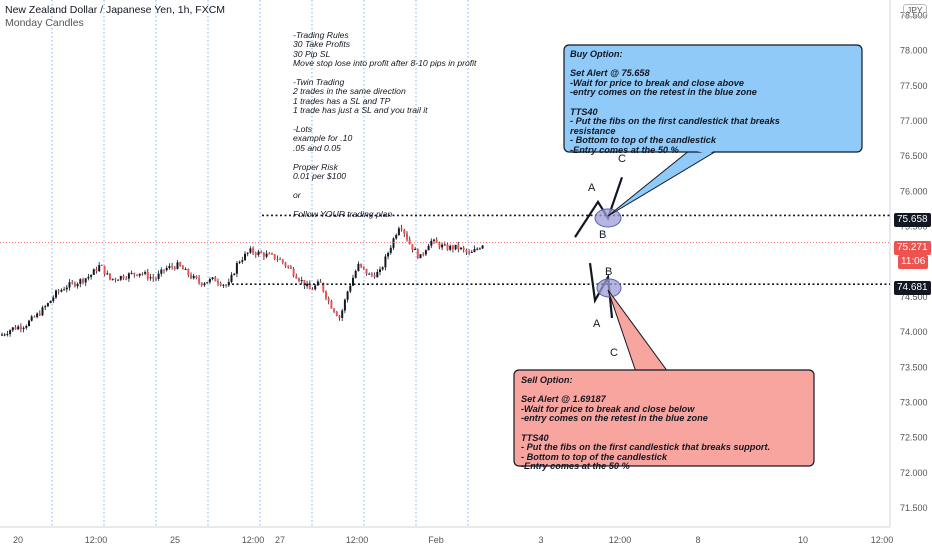 The width and height of the screenshot is (932, 550). I want to click on buy-callout-box, so click(713, 98).